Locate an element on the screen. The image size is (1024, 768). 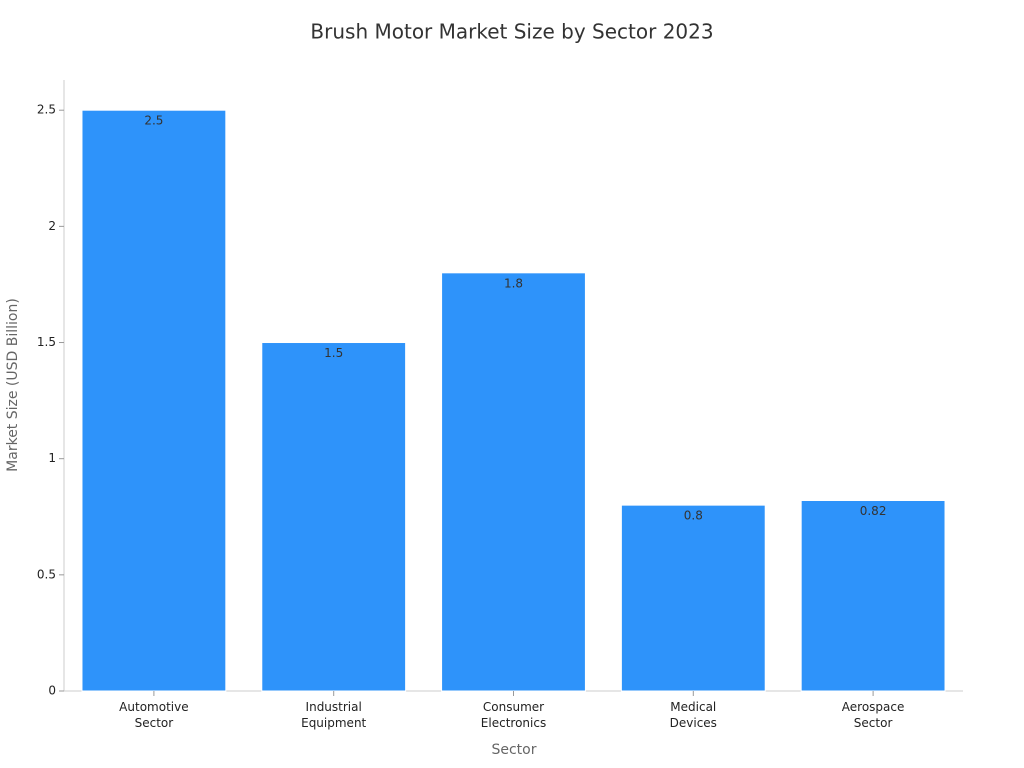
y-tick-label: 0.5 is located at coordinates (46, 574).